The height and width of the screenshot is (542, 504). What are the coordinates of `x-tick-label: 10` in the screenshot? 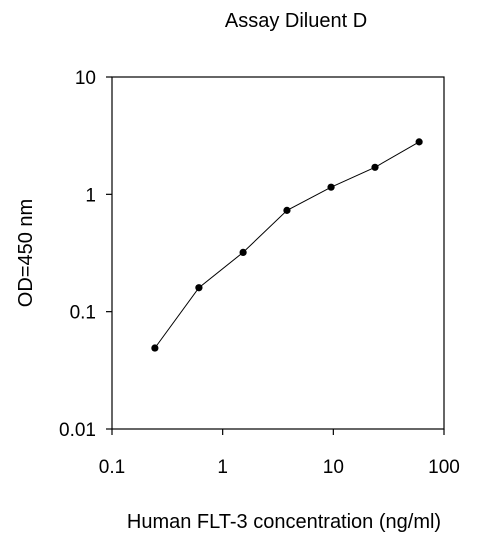 It's located at (333, 467).